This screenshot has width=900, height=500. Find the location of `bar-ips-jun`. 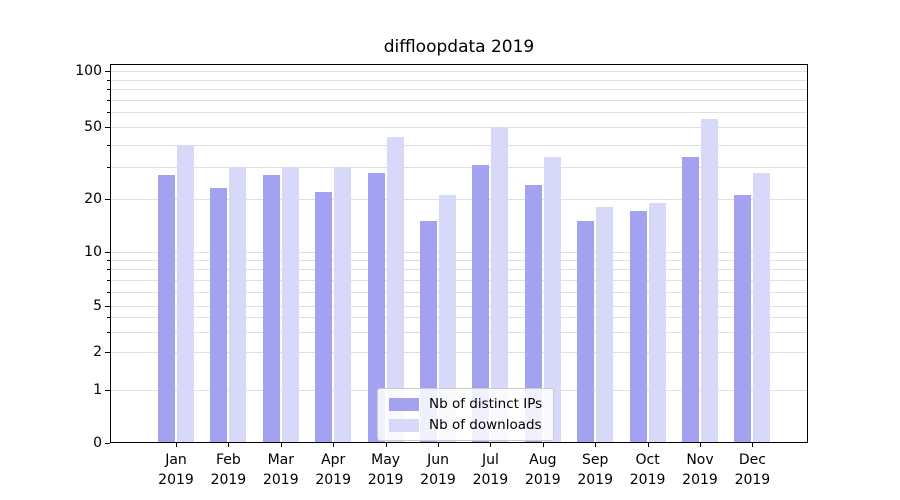

bar-ips-jun is located at coordinates (428, 331).